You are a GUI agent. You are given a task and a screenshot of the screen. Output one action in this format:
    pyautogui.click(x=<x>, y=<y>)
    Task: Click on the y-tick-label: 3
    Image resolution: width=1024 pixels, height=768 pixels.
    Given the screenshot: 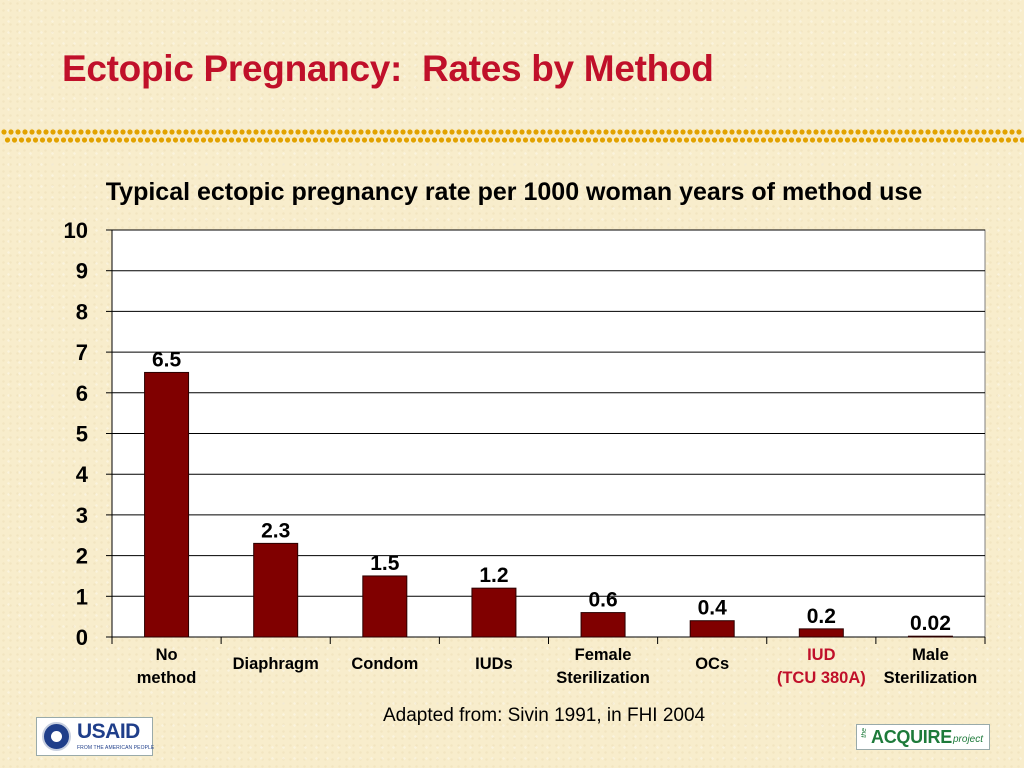 What is the action you would take?
    pyautogui.click(x=82, y=515)
    